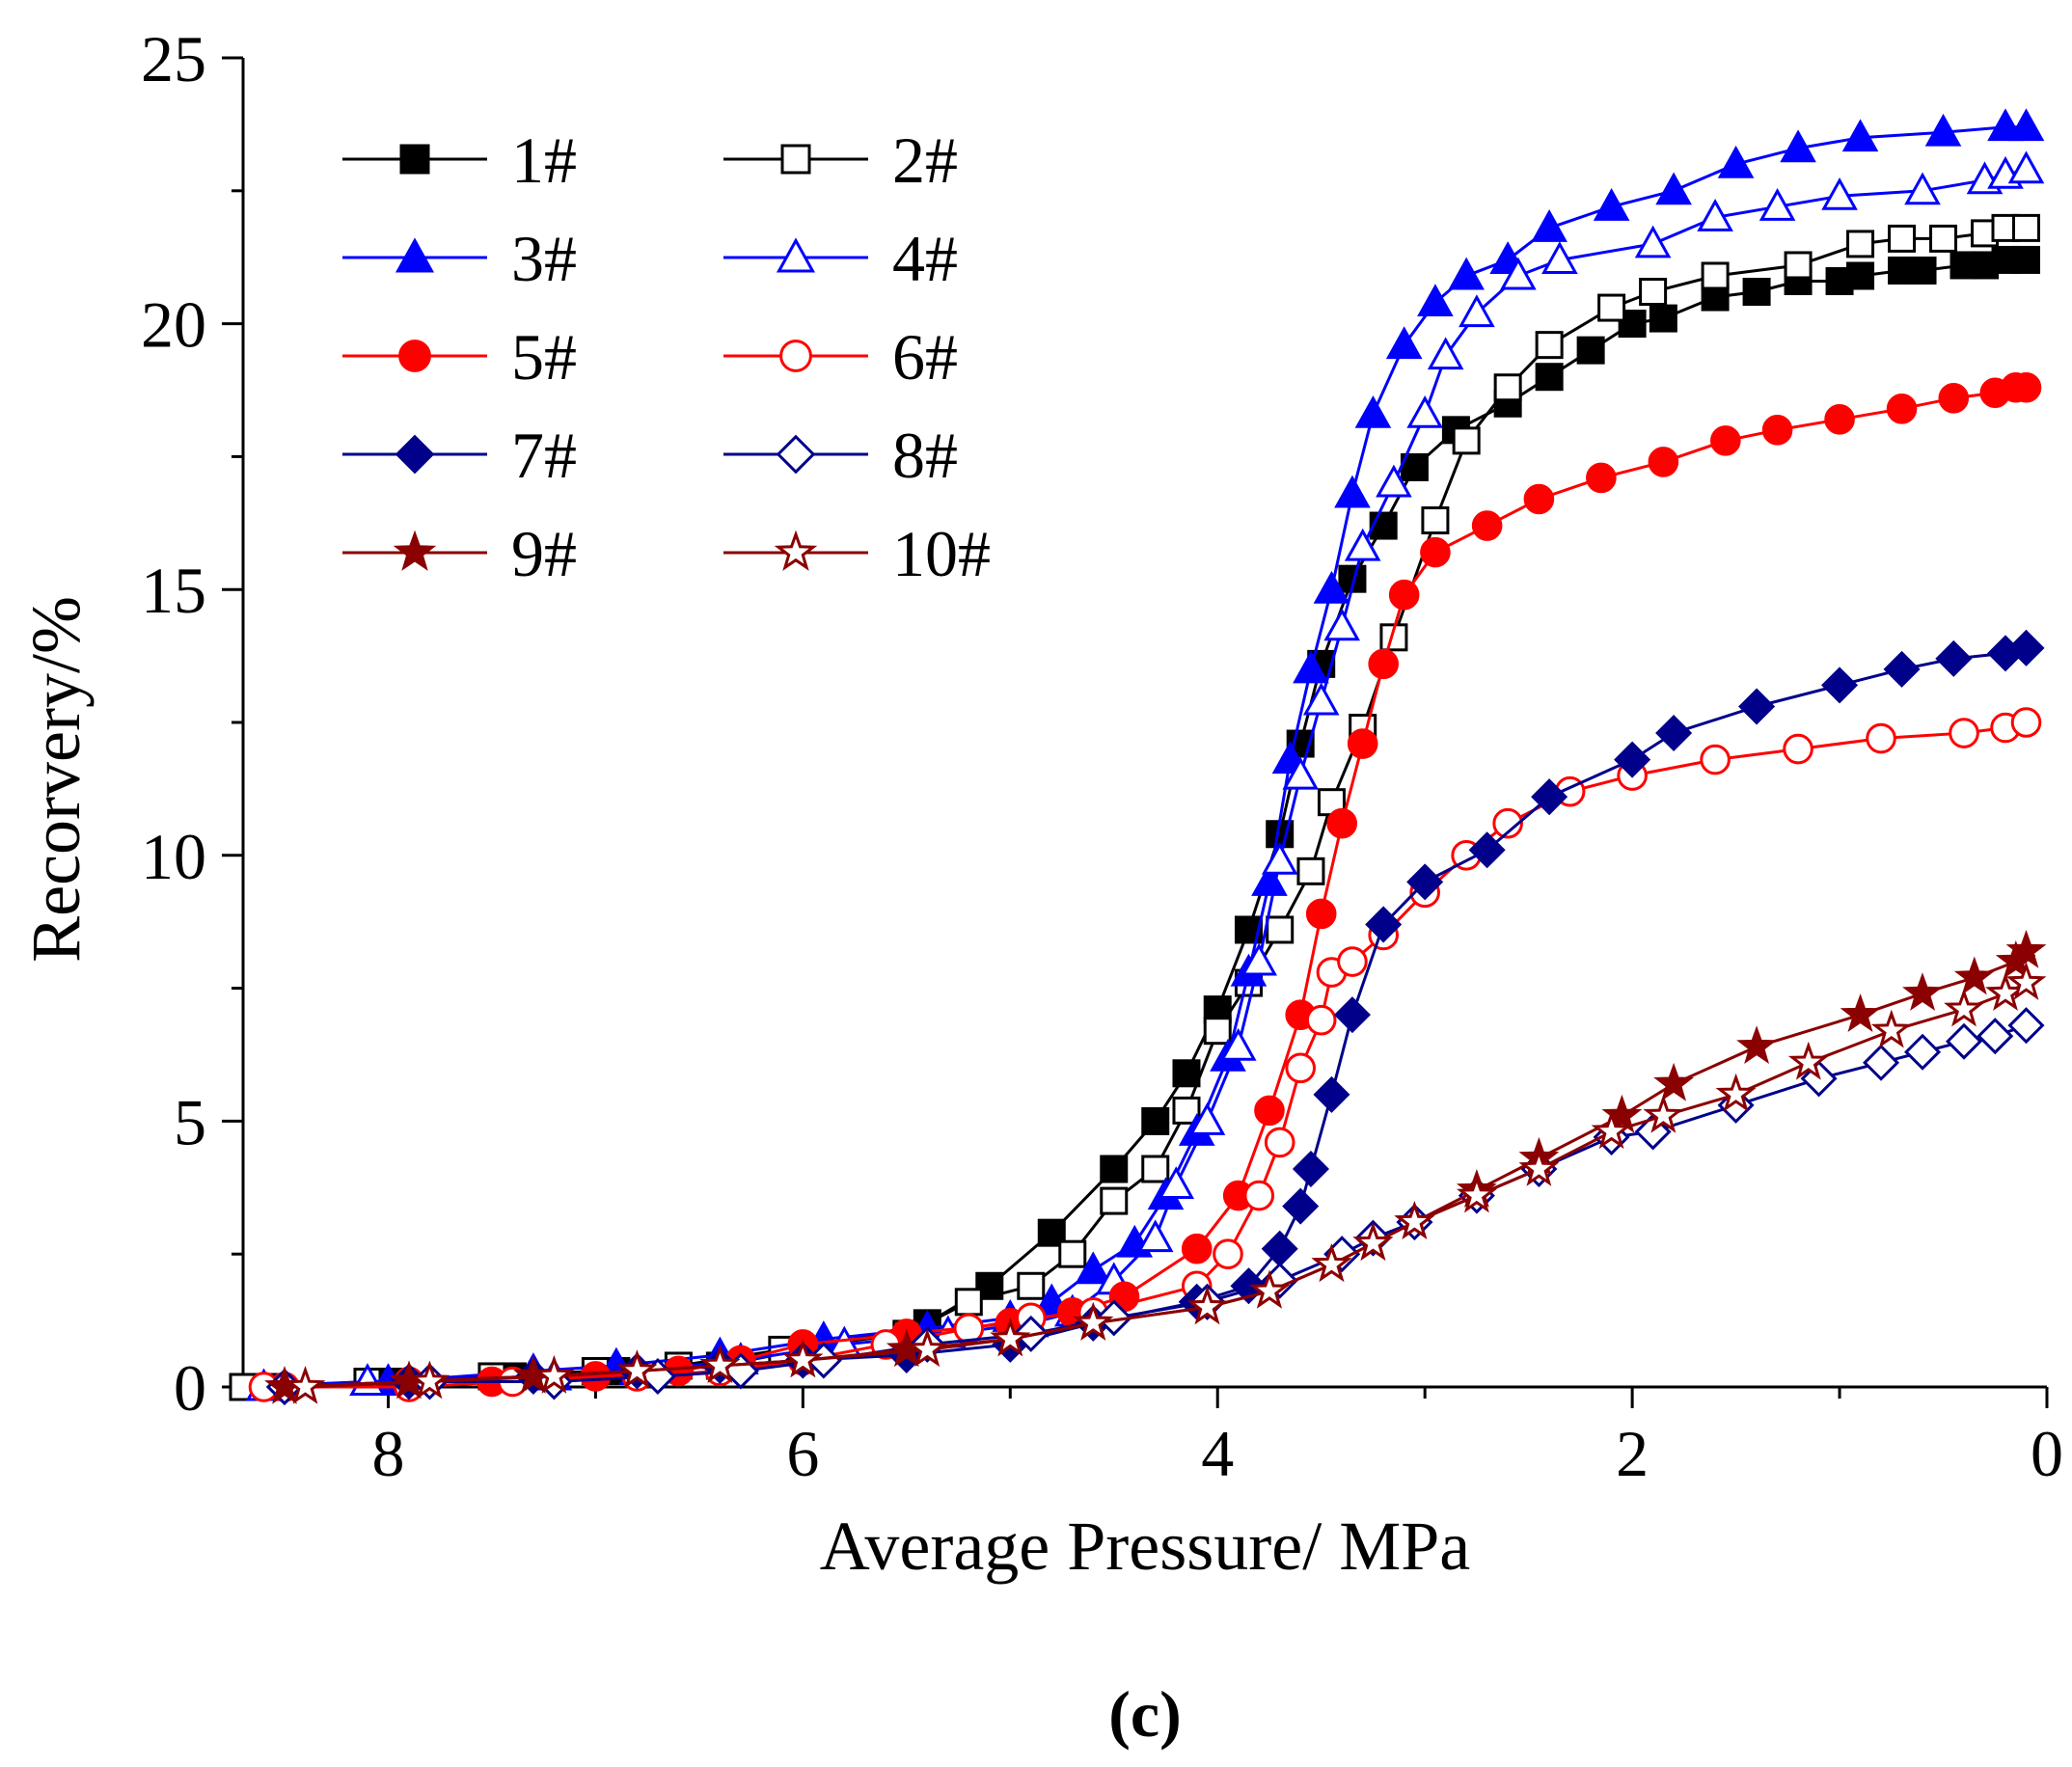 This screenshot has width=2072, height=1767. Describe the element at coordinates (174, 856) in the screenshot. I see `y-tick-label: 10` at that location.